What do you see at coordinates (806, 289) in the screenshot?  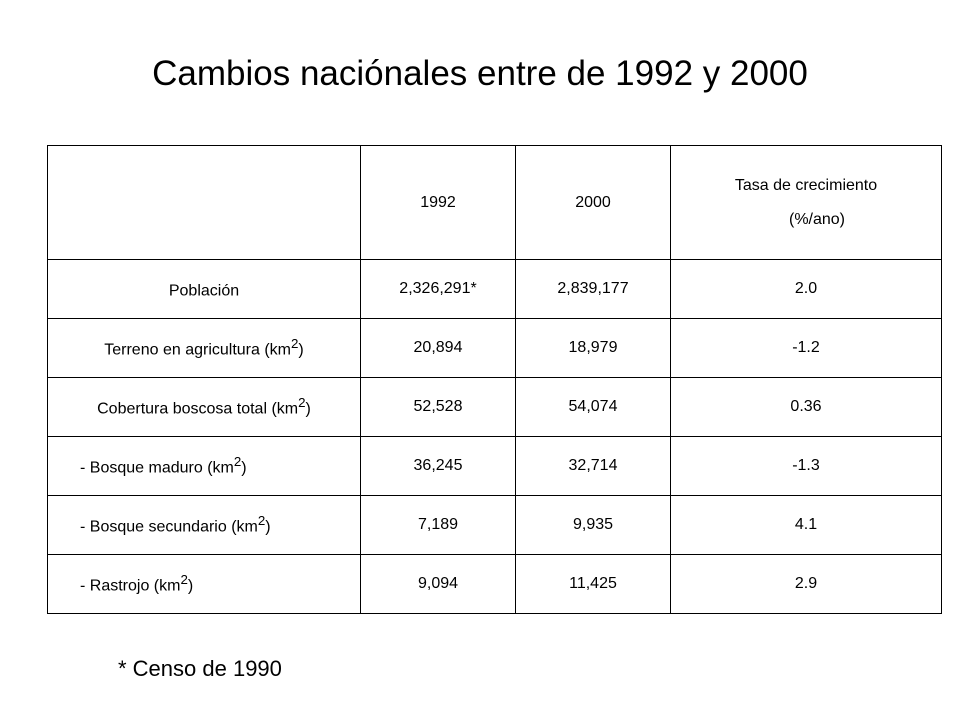 I see `cell-growth-rate: 2.0` at bounding box center [806, 289].